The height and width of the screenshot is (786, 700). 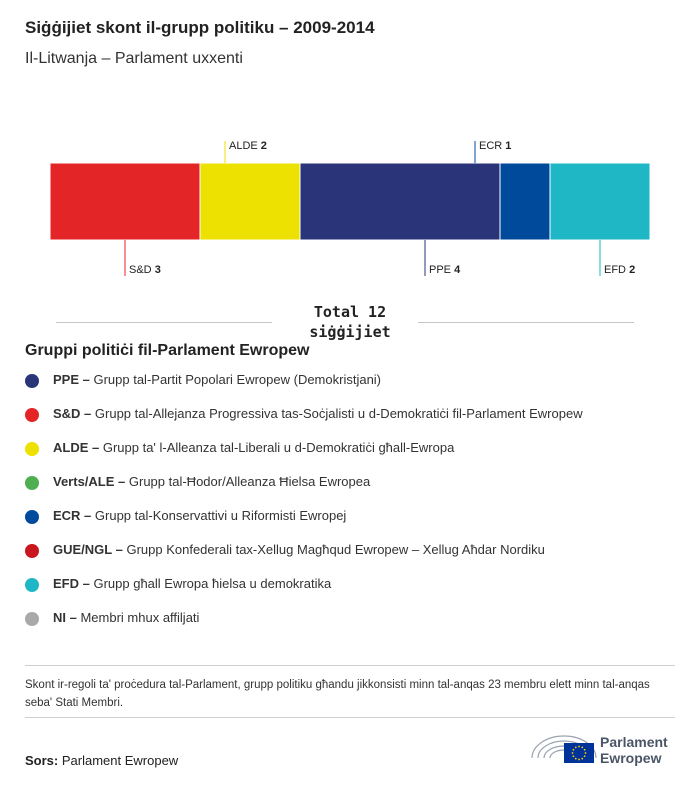 What do you see at coordinates (42, 760) in the screenshot?
I see `source-label: Sors:` at bounding box center [42, 760].